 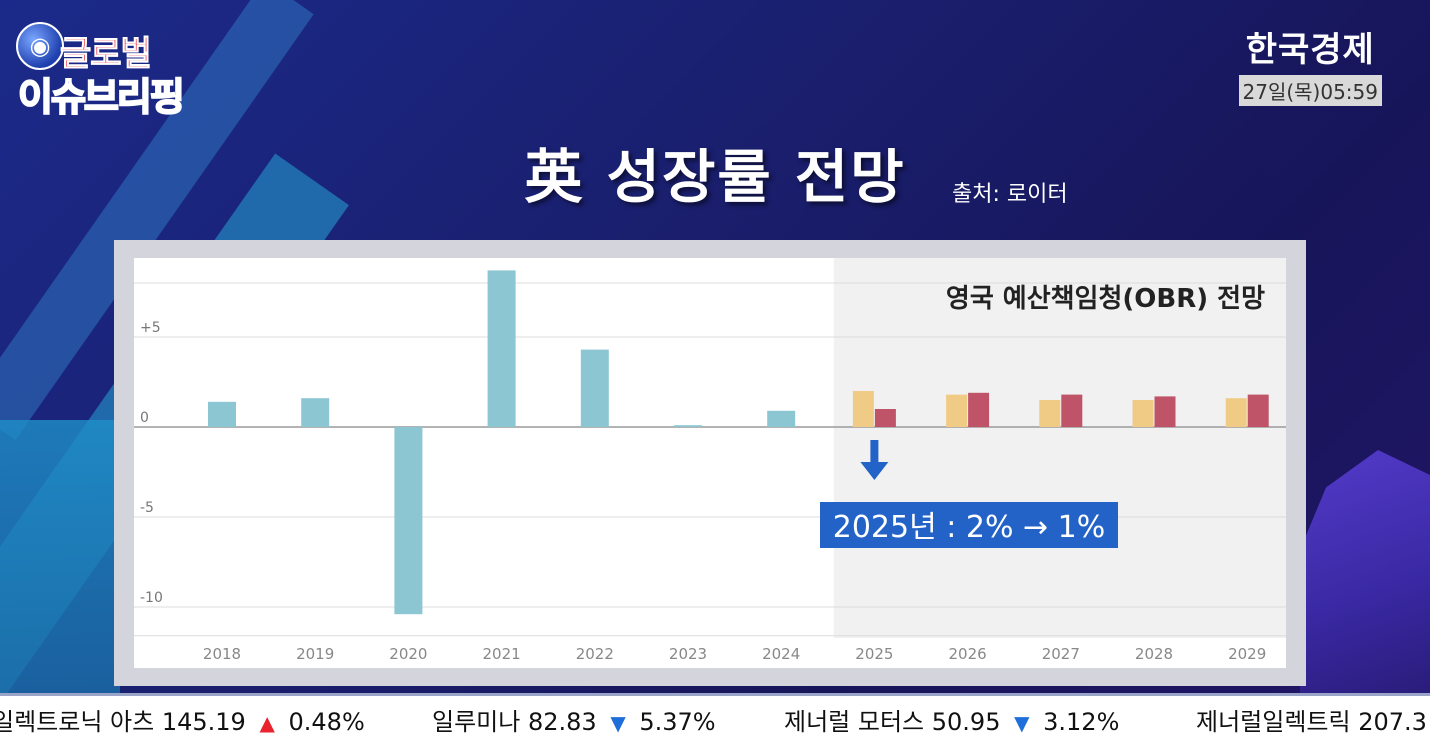 I want to click on x-tick-label: 2020, so click(x=408, y=654).